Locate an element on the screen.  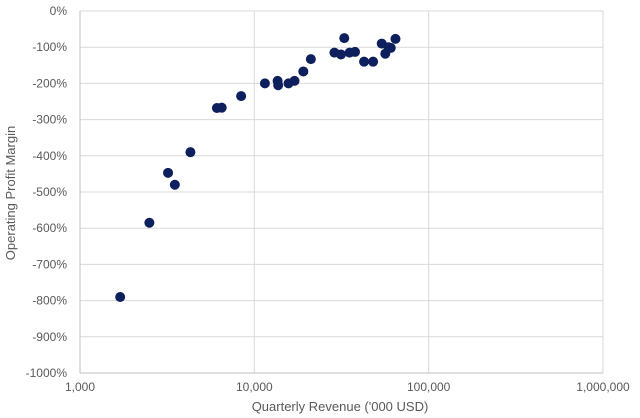
x-axis-title: Quarterly Revenue ('000 USD) is located at coordinates (340, 406).